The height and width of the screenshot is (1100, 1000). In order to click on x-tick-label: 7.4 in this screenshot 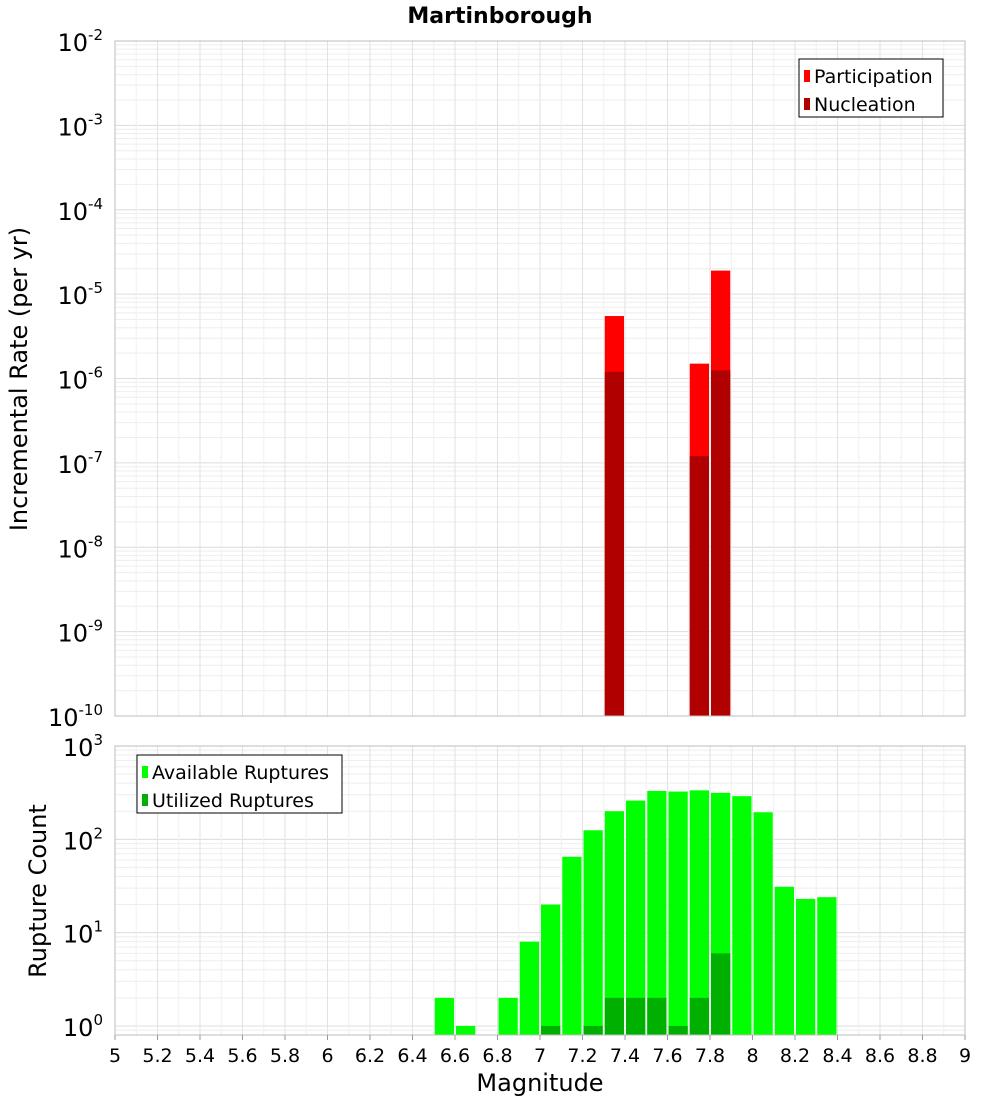, I will do `click(625, 1056)`.